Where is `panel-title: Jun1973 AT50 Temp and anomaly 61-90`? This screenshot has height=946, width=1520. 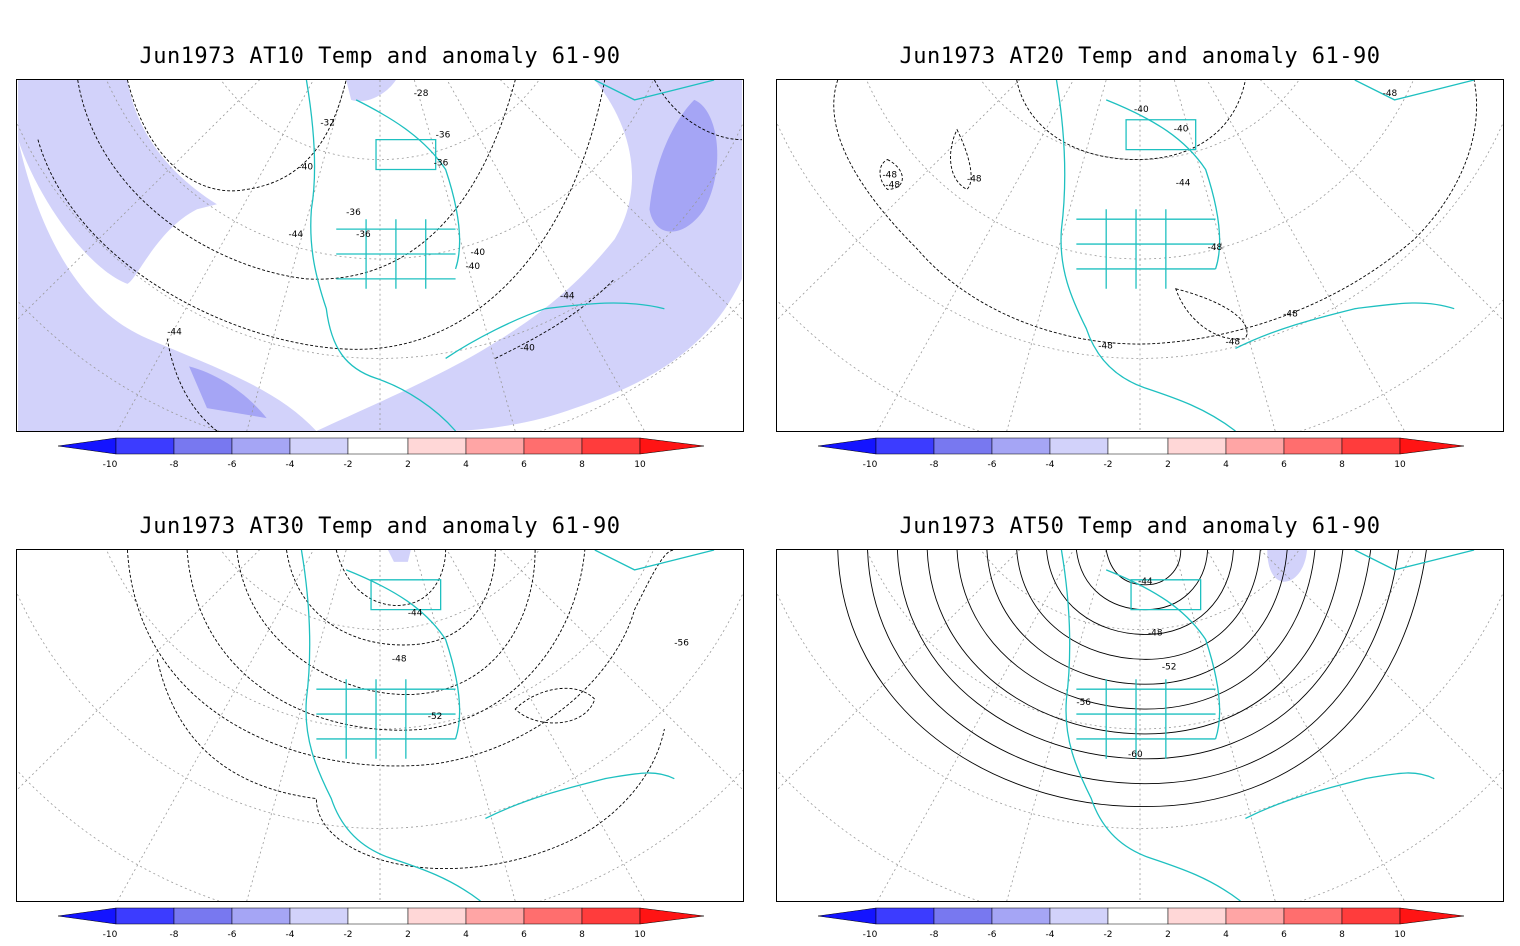 panel-title: Jun1973 AT50 Temp and anomaly 61-90 is located at coordinates (1140, 526).